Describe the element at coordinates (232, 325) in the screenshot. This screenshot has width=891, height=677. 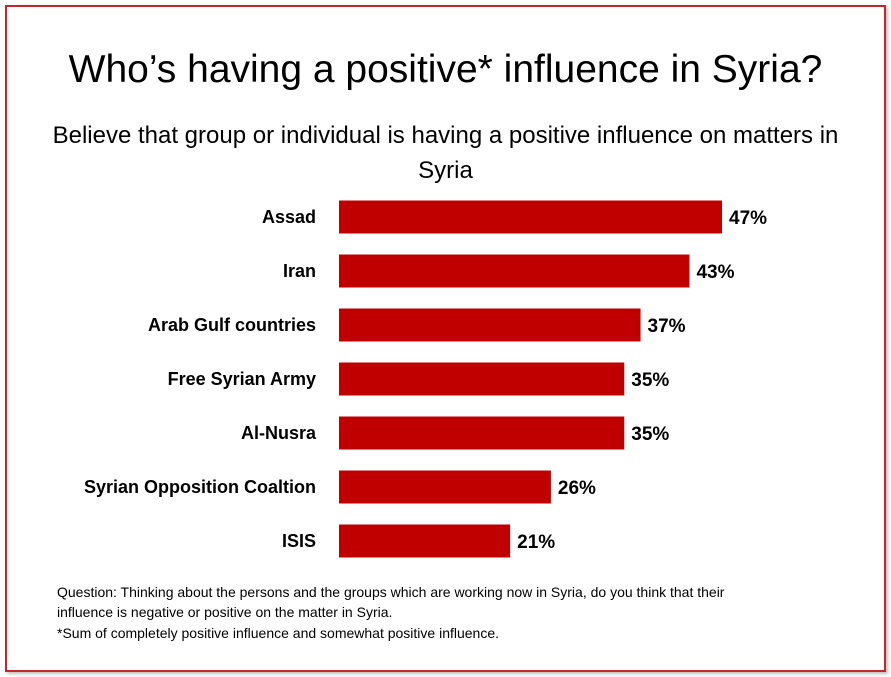
I see `category-label: Arab Gulf countries` at that location.